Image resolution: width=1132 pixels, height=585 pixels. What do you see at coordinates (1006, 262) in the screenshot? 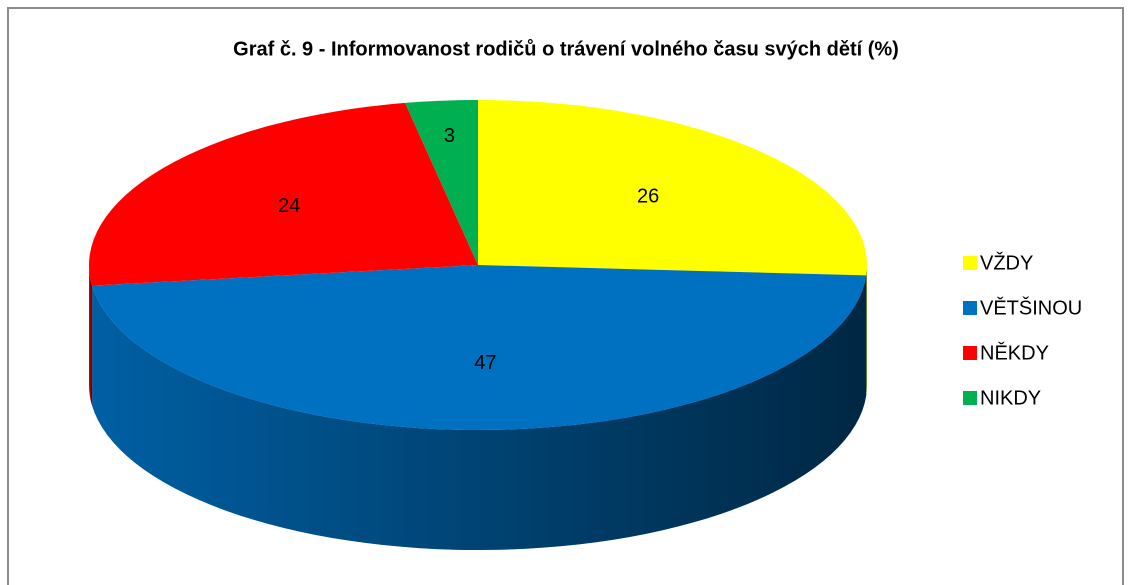
I see `legend-label: VŽDY` at bounding box center [1006, 262].